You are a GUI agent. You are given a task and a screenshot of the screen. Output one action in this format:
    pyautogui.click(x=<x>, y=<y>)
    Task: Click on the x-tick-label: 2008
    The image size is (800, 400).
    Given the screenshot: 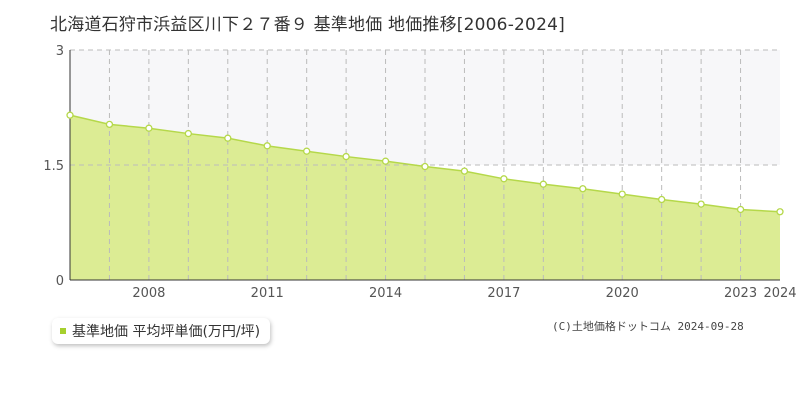 What is the action you would take?
    pyautogui.click(x=148, y=293)
    